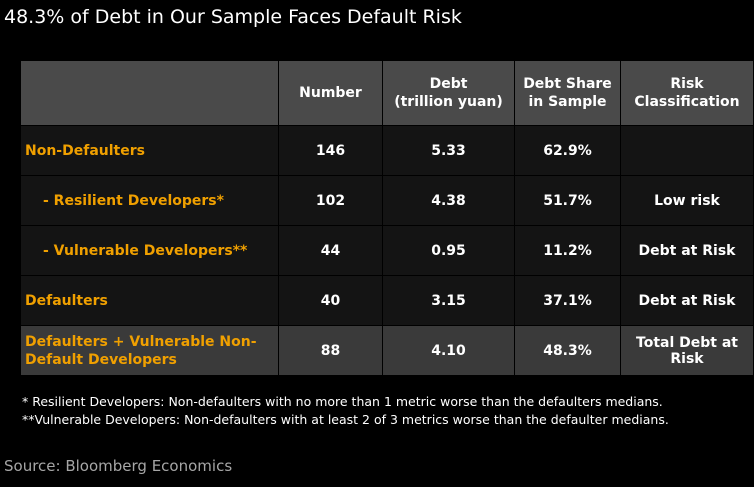 This screenshot has width=754, height=487. What do you see at coordinates (567, 350) in the screenshot?
I see `row-share: 48.3%` at bounding box center [567, 350].